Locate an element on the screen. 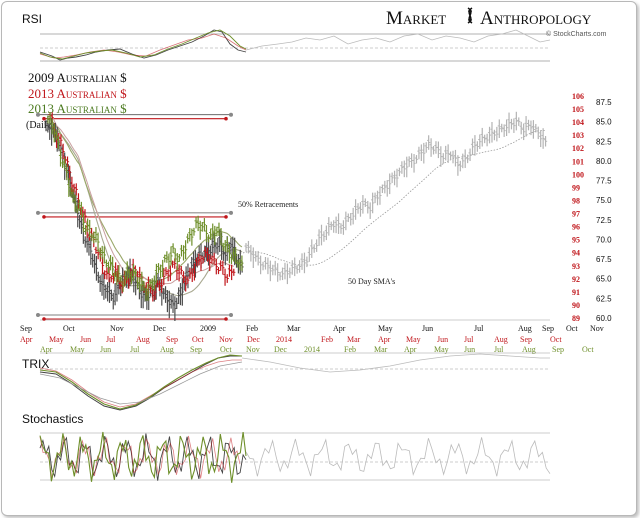  trix-label: TRIX is located at coordinates (35, 364).